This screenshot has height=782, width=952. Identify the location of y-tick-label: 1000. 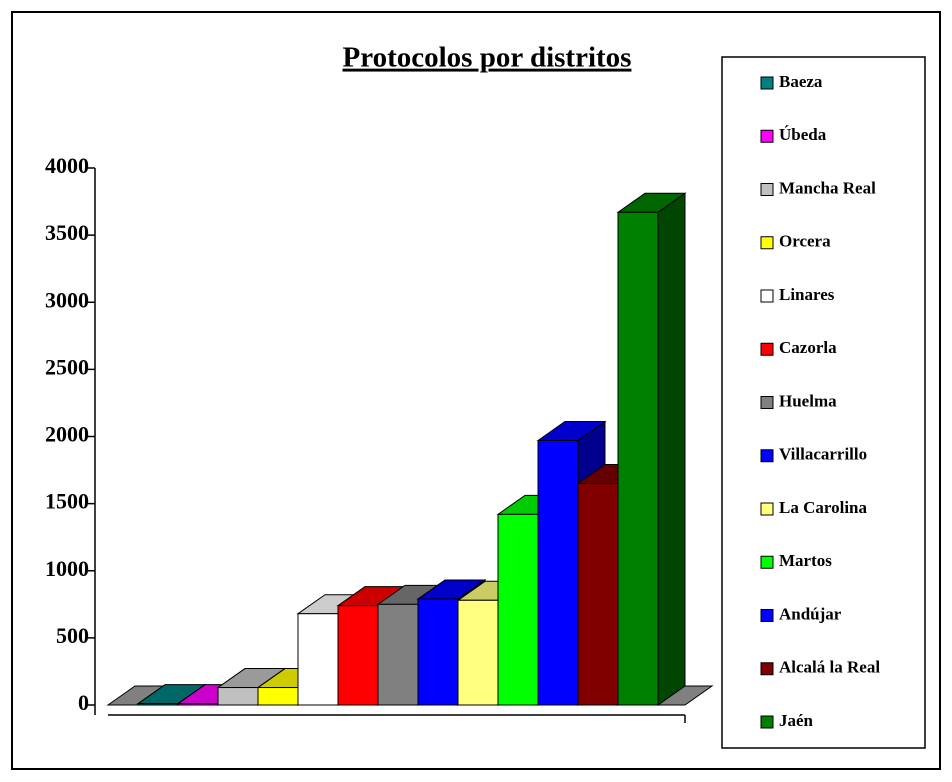
(67, 568).